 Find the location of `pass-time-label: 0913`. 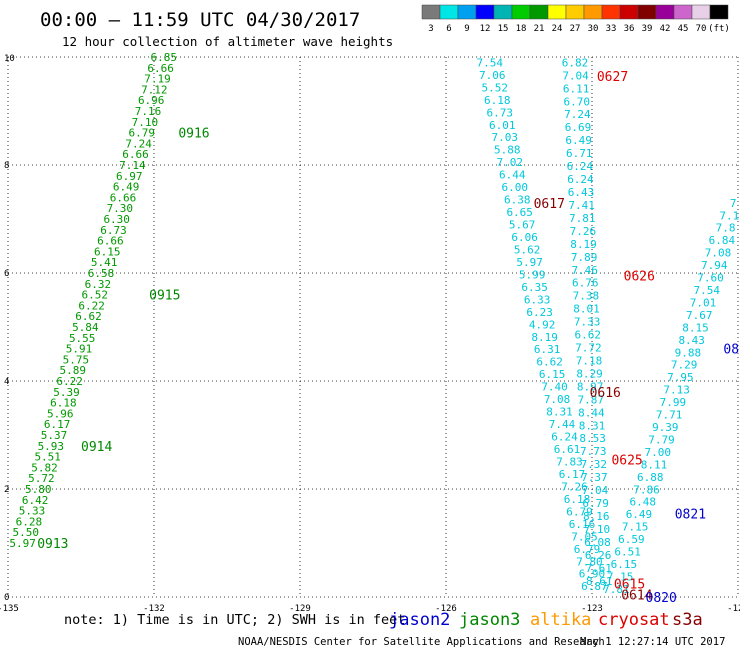

pass-time-label: 0913 is located at coordinates (52, 544).